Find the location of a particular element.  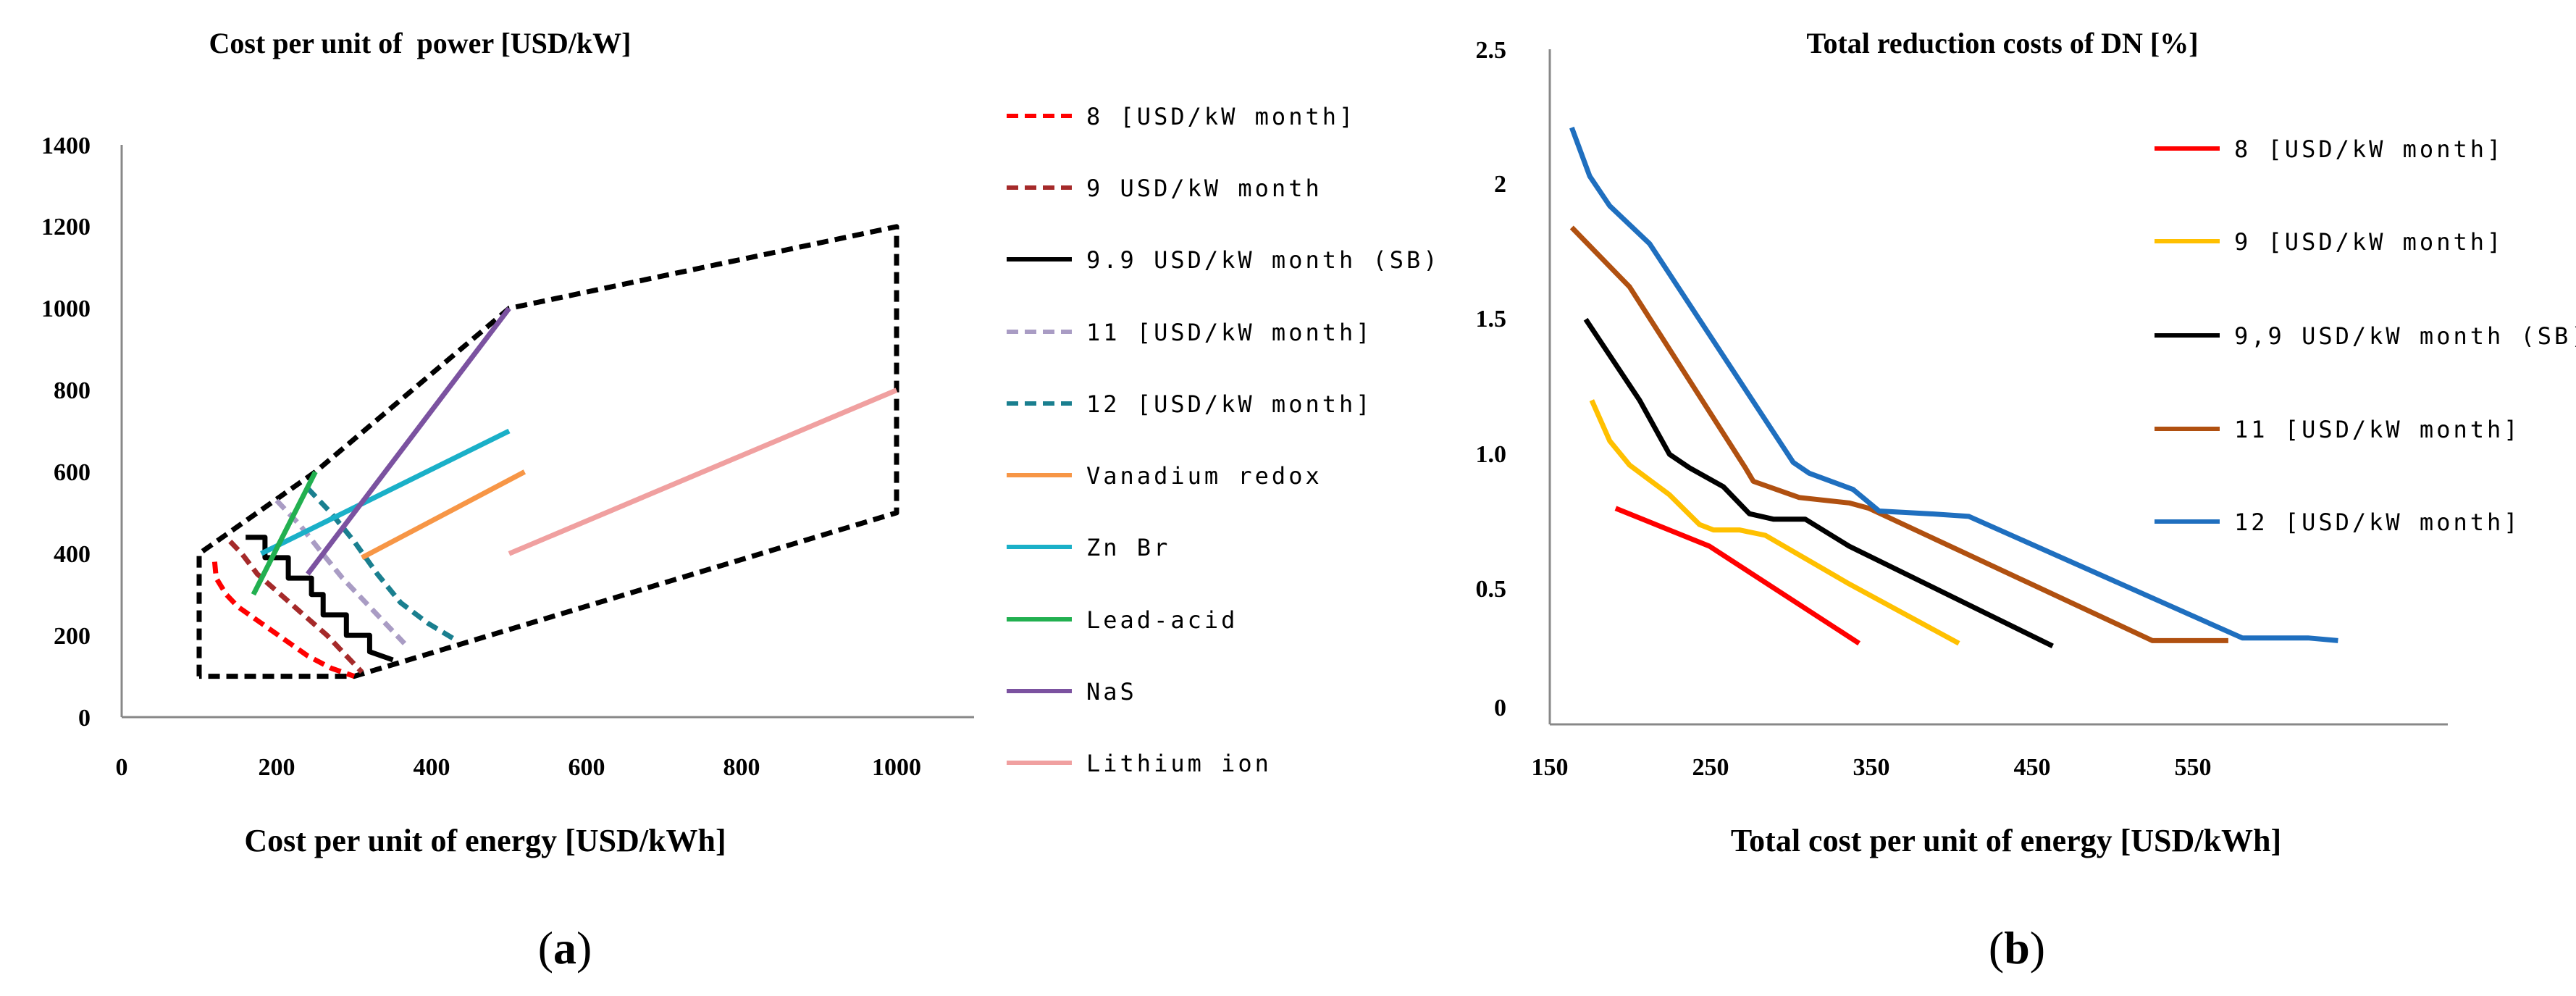

legend-label: 9.9 USD/kW month (SB) is located at coordinates (1263, 260).